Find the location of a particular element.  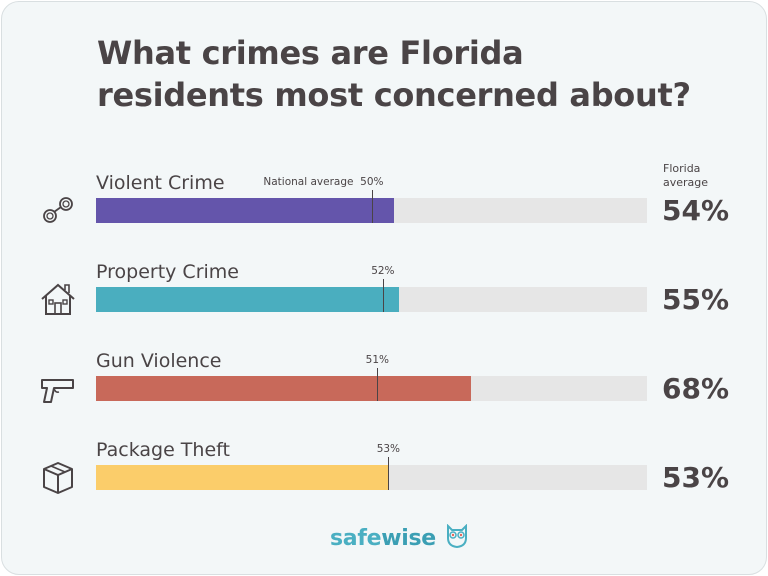

national-value-label: 53% is located at coordinates (388, 449).